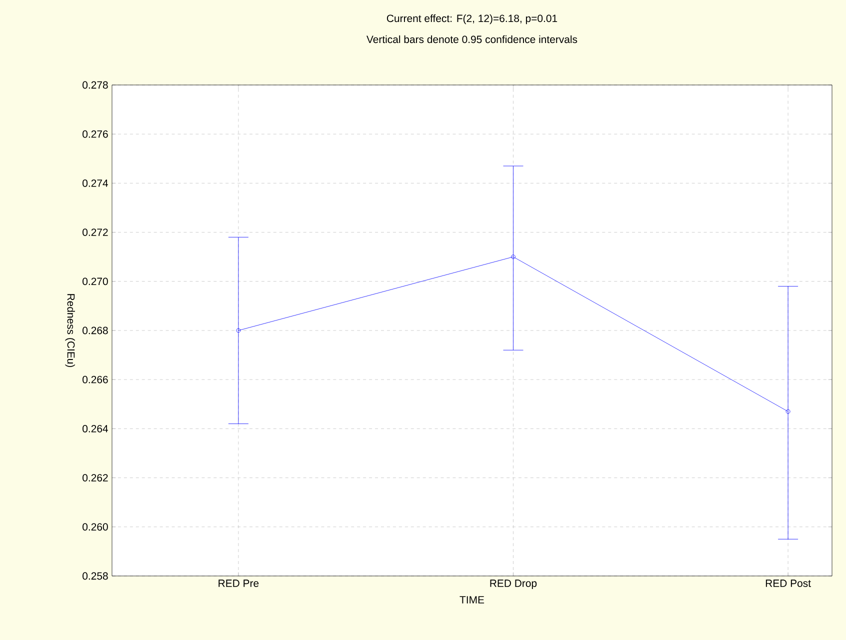 Image resolution: width=846 pixels, height=640 pixels. What do you see at coordinates (95, 85) in the screenshot?
I see `y-tick-label: 0.278` at bounding box center [95, 85].